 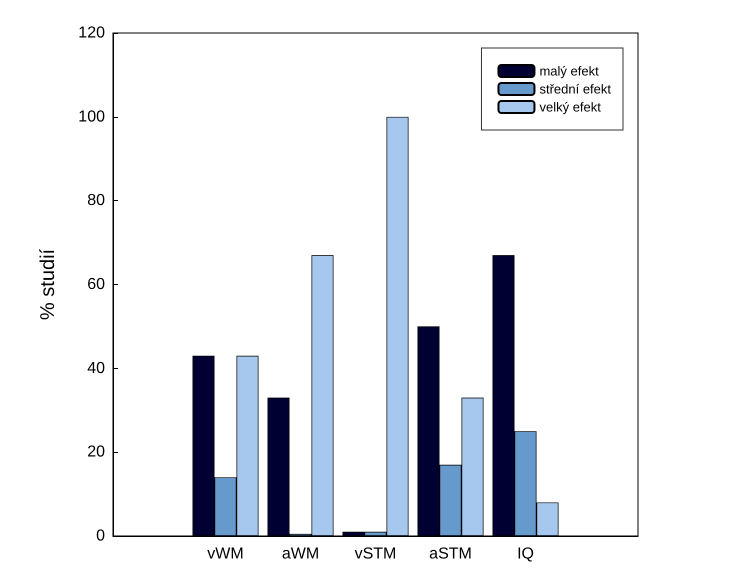 I want to click on y-axis-title: % studií, so click(x=48, y=284).